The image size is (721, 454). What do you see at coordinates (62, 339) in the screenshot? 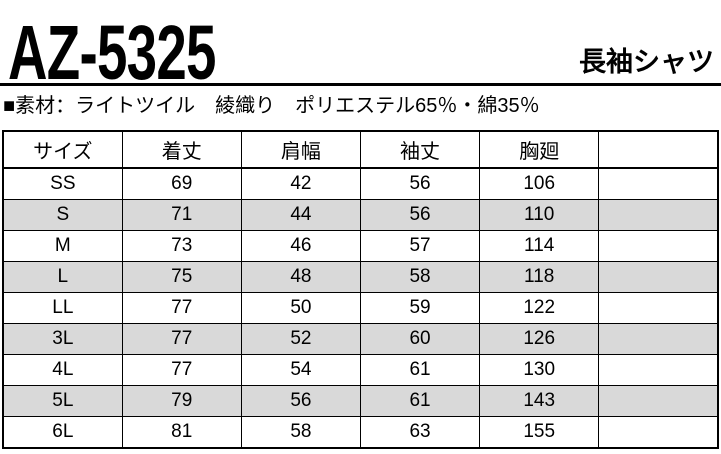
I see `cell-size: 3L` at bounding box center [62, 339].